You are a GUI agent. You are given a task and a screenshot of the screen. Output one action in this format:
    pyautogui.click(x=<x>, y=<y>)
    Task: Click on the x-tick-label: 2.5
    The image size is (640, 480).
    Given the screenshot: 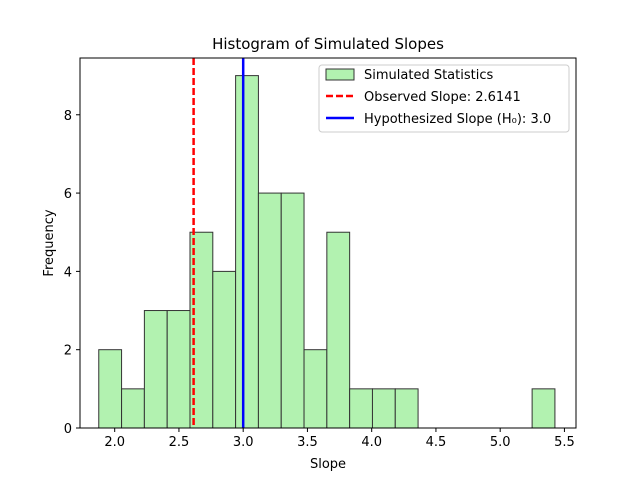 What is the action you would take?
    pyautogui.click(x=179, y=442)
    